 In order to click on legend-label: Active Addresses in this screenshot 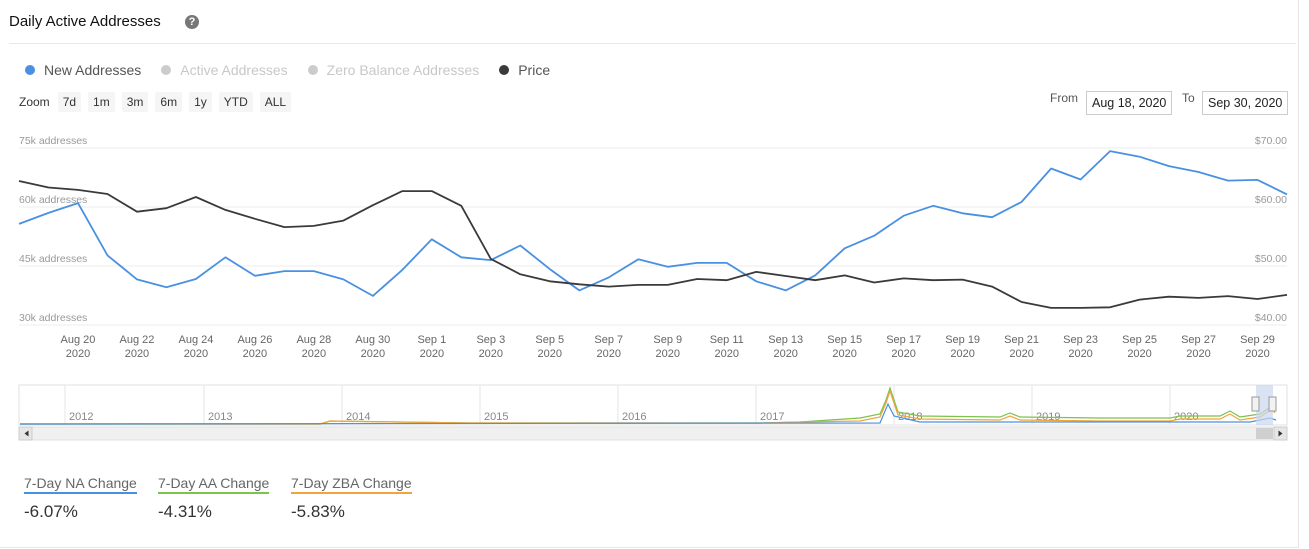, I will do `click(234, 70)`.